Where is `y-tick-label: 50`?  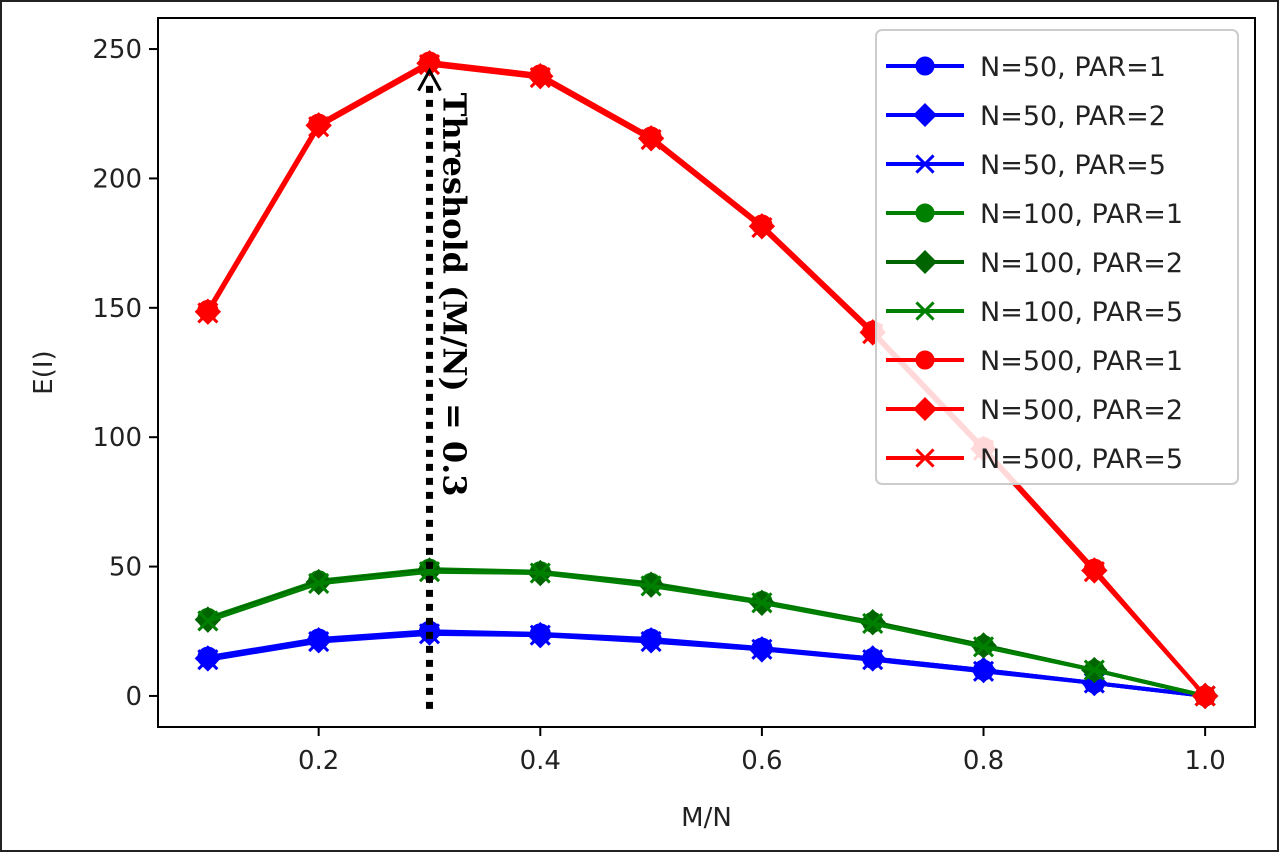
y-tick-label: 50 is located at coordinates (125, 568).